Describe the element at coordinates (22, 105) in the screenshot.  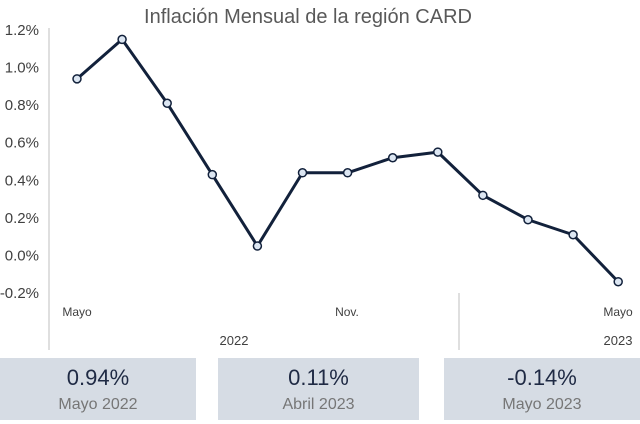
I see `y-tick-label: 0.8%` at that location.